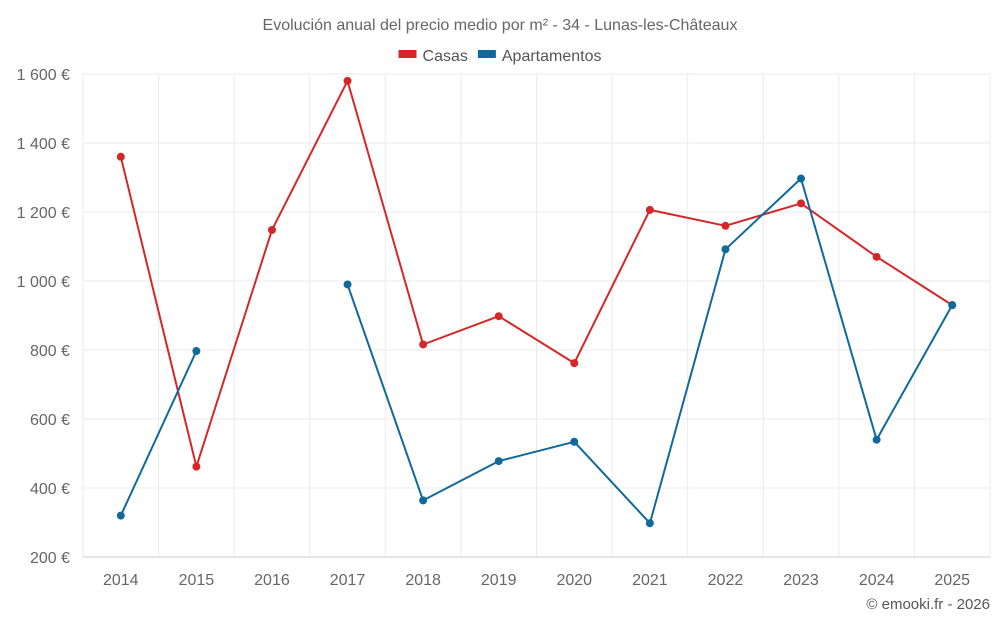  I want to click on legend-label: Apartamentos, so click(552, 56).